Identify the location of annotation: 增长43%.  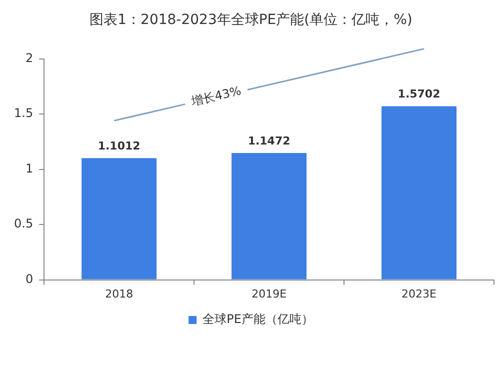
(215, 96).